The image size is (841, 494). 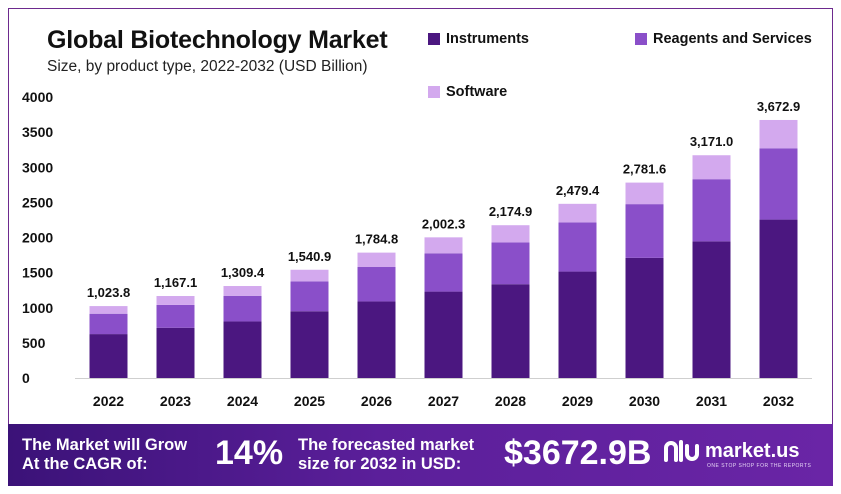 I want to click on bar-instruments-2022, so click(x=108, y=356).